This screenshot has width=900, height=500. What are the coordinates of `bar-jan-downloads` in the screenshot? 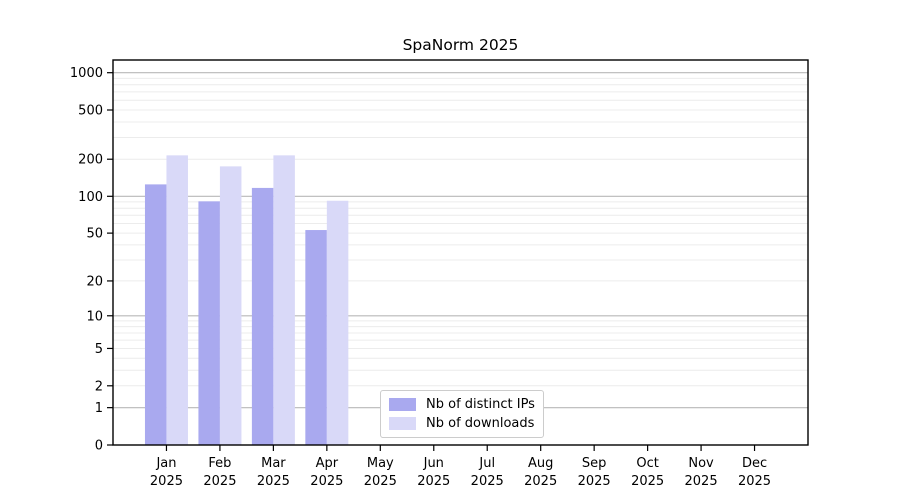 It's located at (177, 300).